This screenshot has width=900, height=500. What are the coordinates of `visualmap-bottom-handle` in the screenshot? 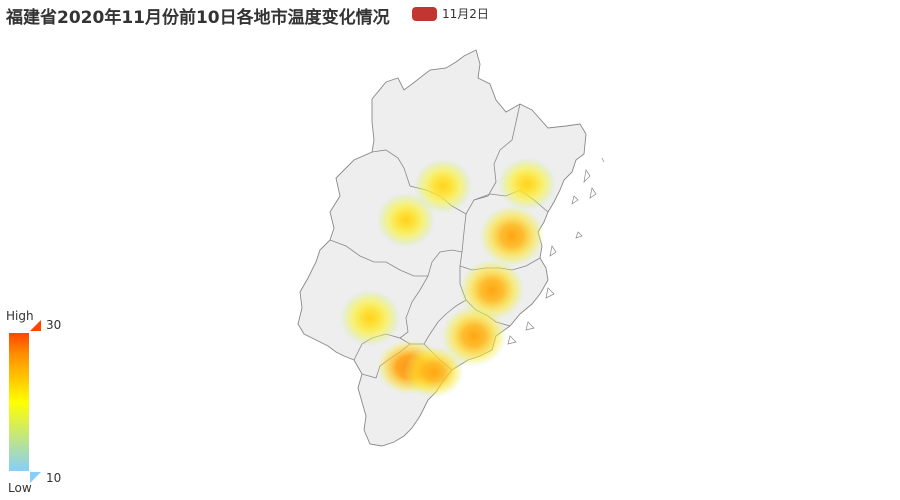 It's located at (35, 477).